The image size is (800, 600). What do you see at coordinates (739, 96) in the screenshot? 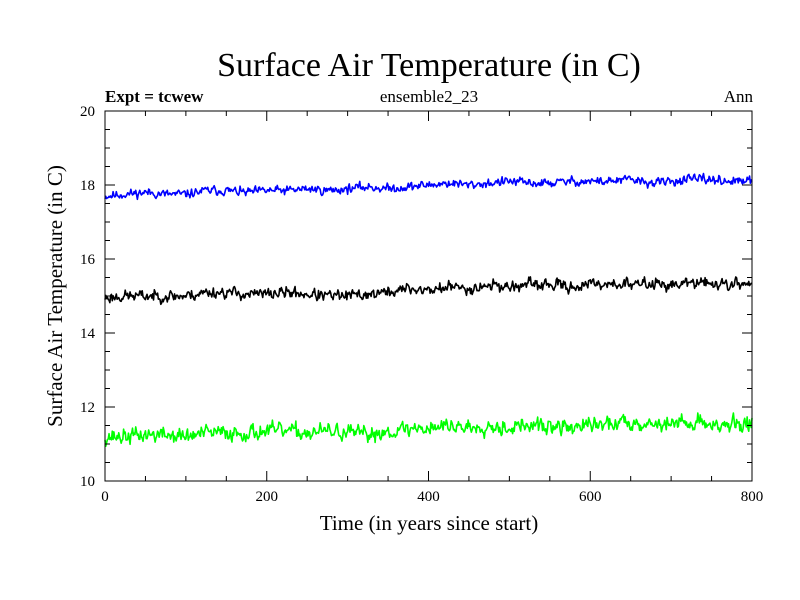
I see `period-label: Ann` at bounding box center [739, 96].